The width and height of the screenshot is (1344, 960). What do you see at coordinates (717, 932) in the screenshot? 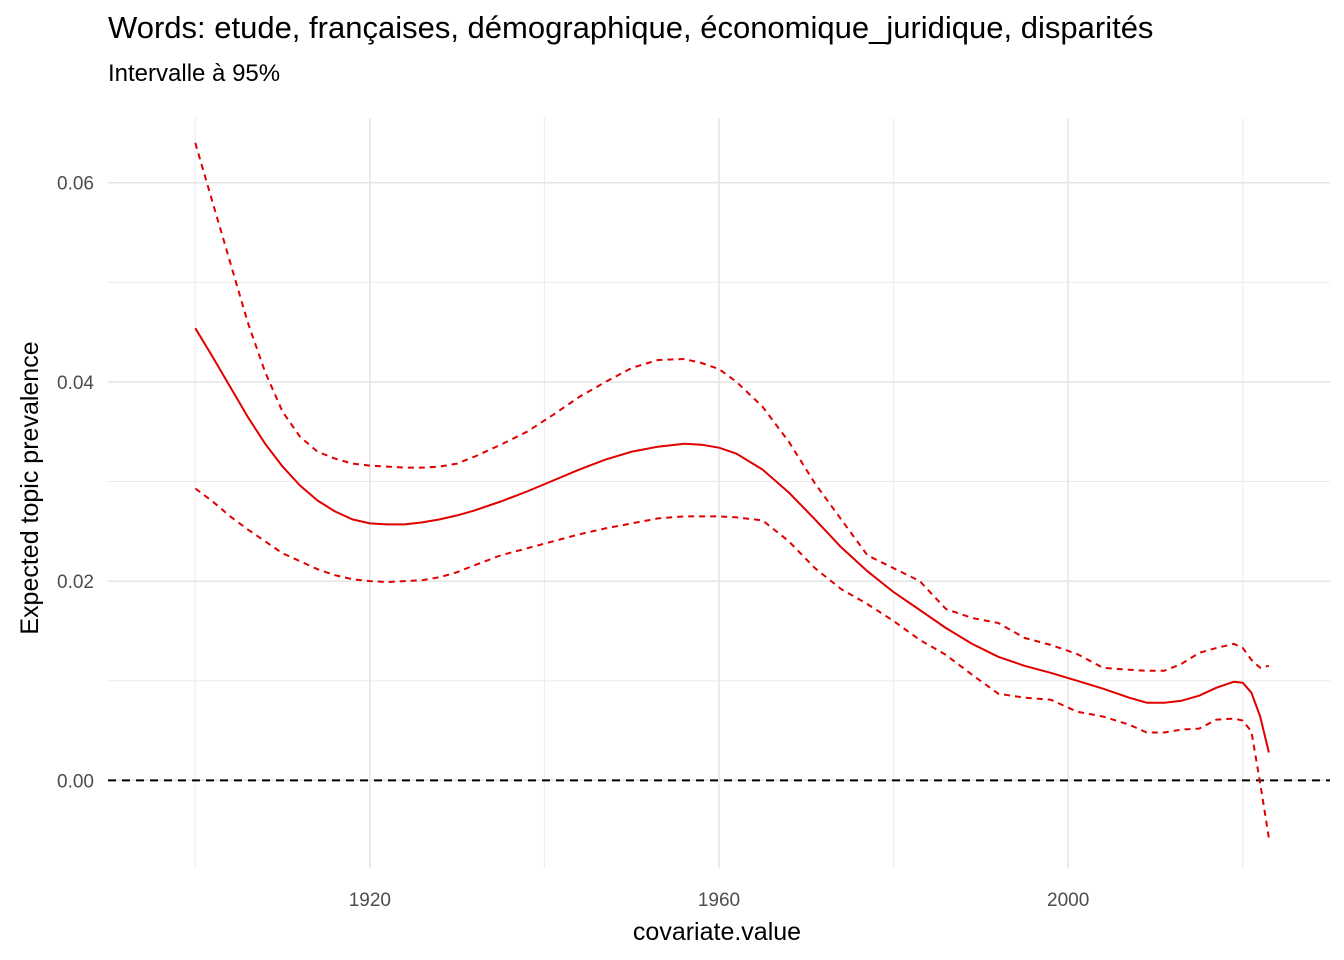
I see `x-axis-title: covariate.value` at bounding box center [717, 932].